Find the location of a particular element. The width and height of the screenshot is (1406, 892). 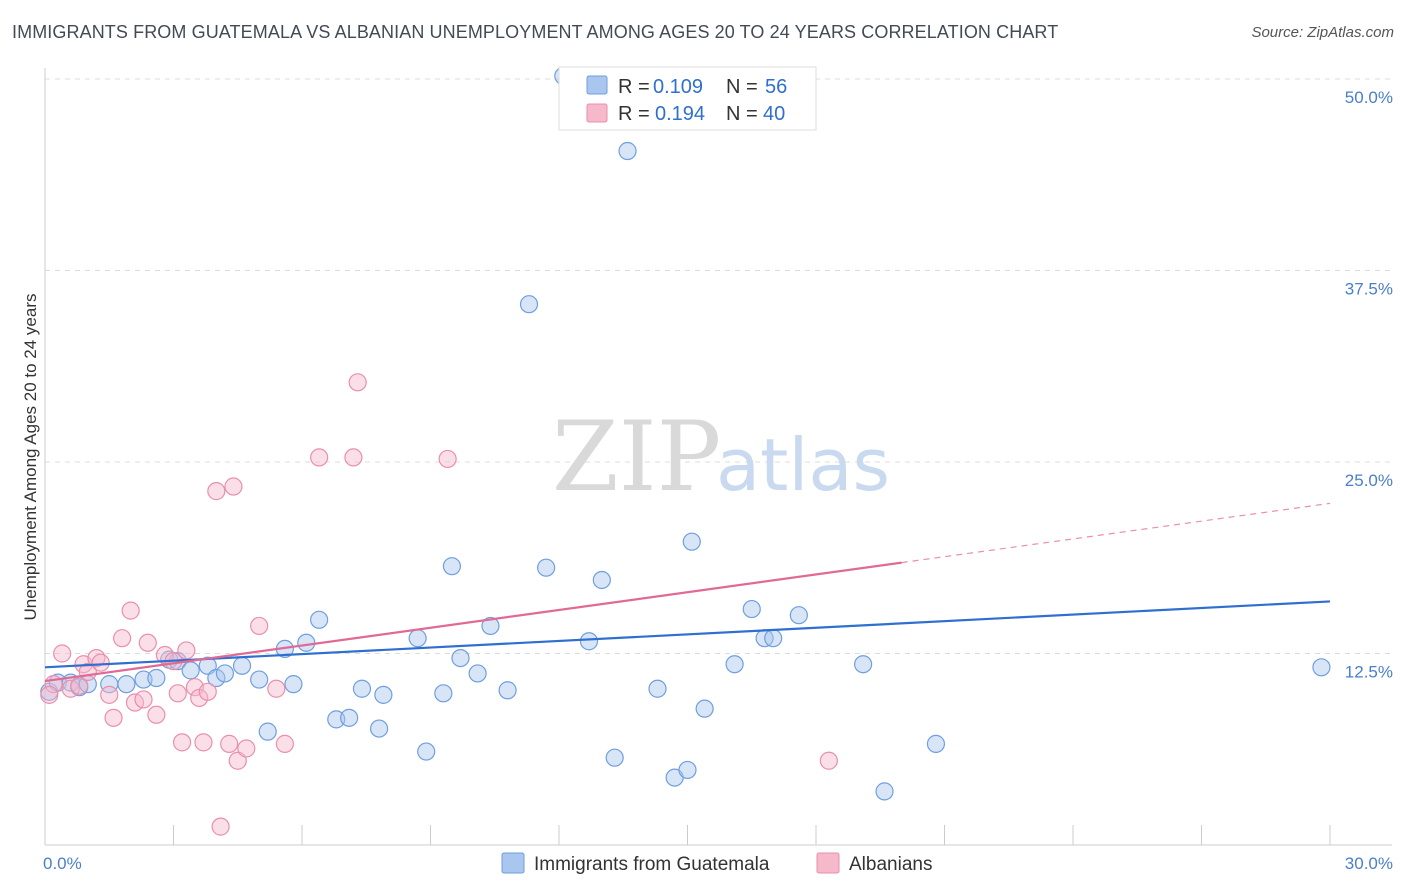

guatemala-trend-line is located at coordinates (687, 634).